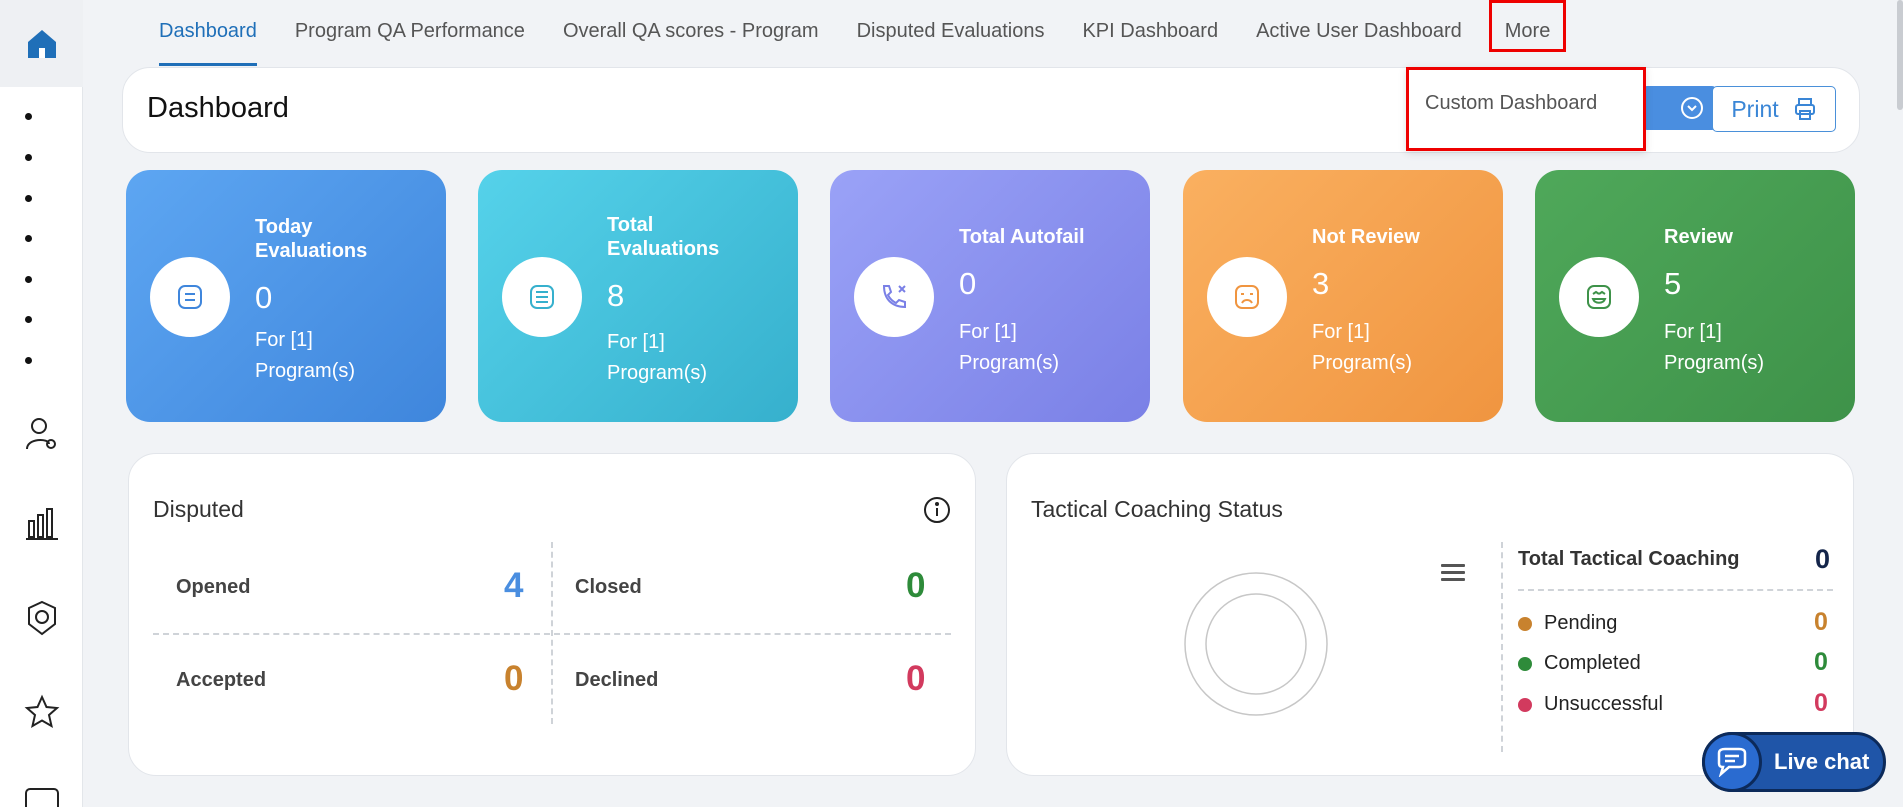  I want to click on star-icon, so click(42, 712).